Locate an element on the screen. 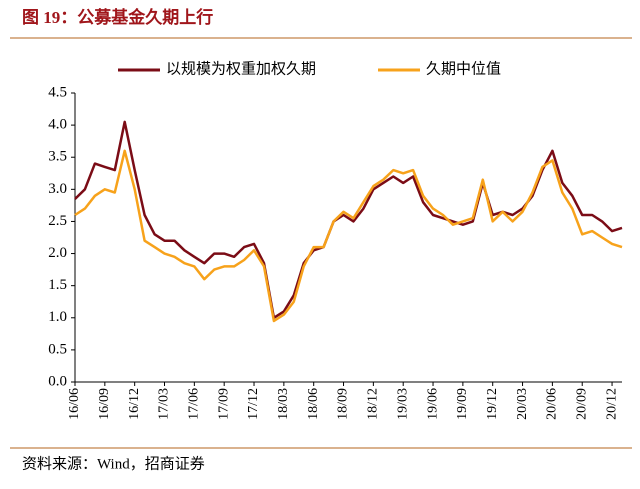  y-tick-label: 2.5 is located at coordinates (57, 221).